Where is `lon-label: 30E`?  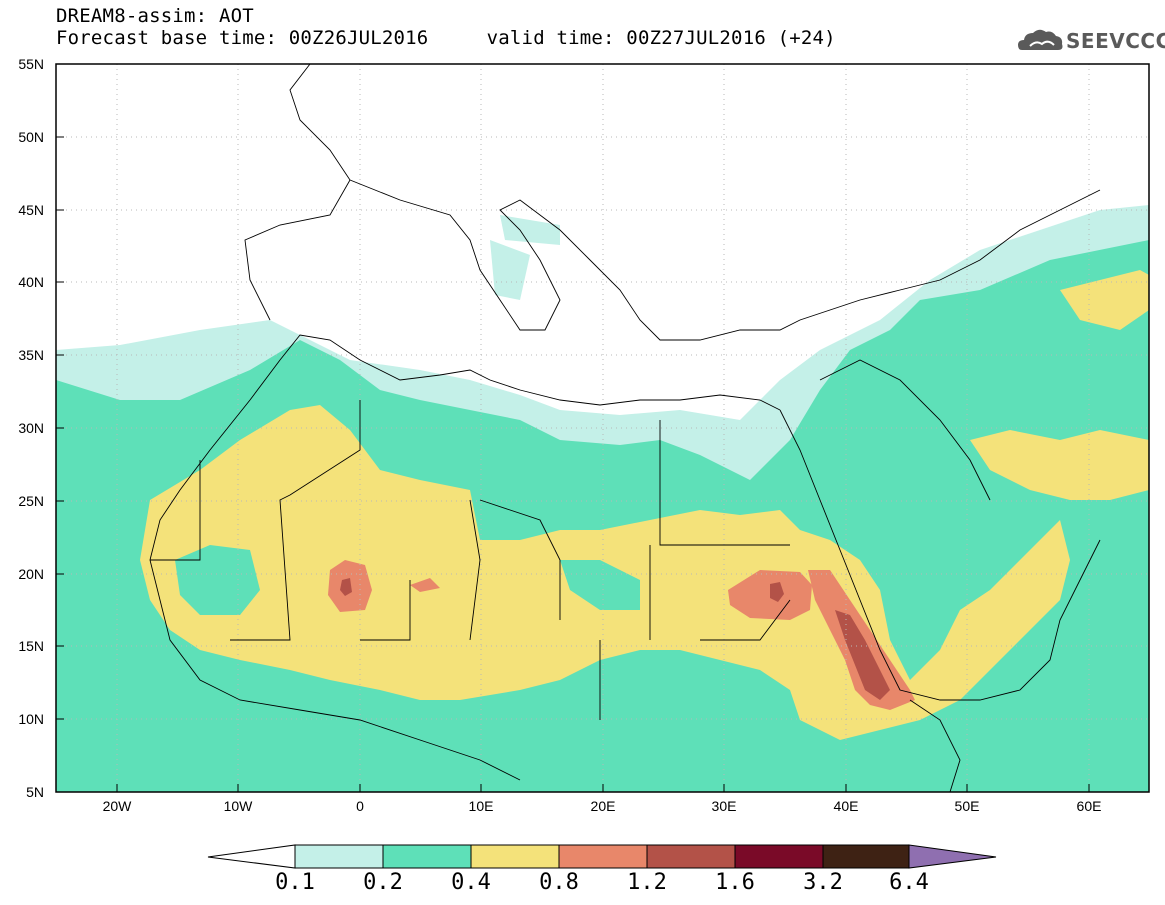
lon-label: 30E is located at coordinates (724, 806).